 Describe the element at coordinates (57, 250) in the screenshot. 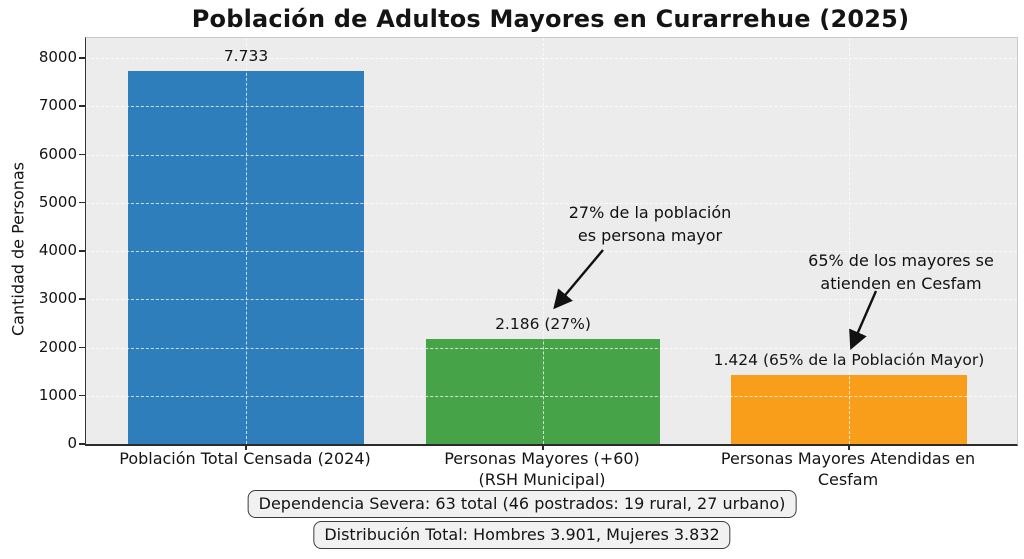

I see `y-tick-label: 4000` at that location.